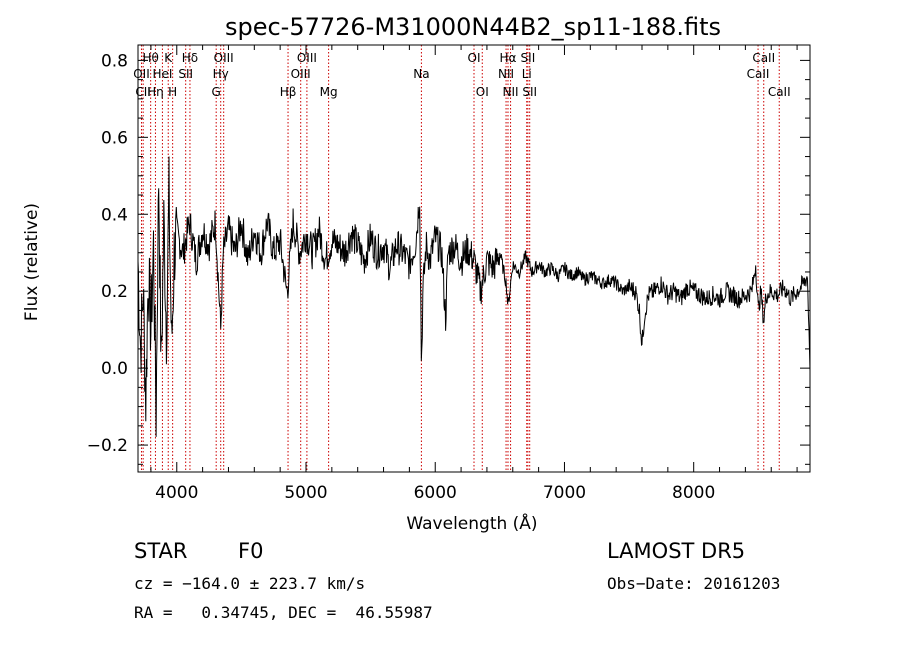  I want to click on class-label: STAR, so click(161, 551).